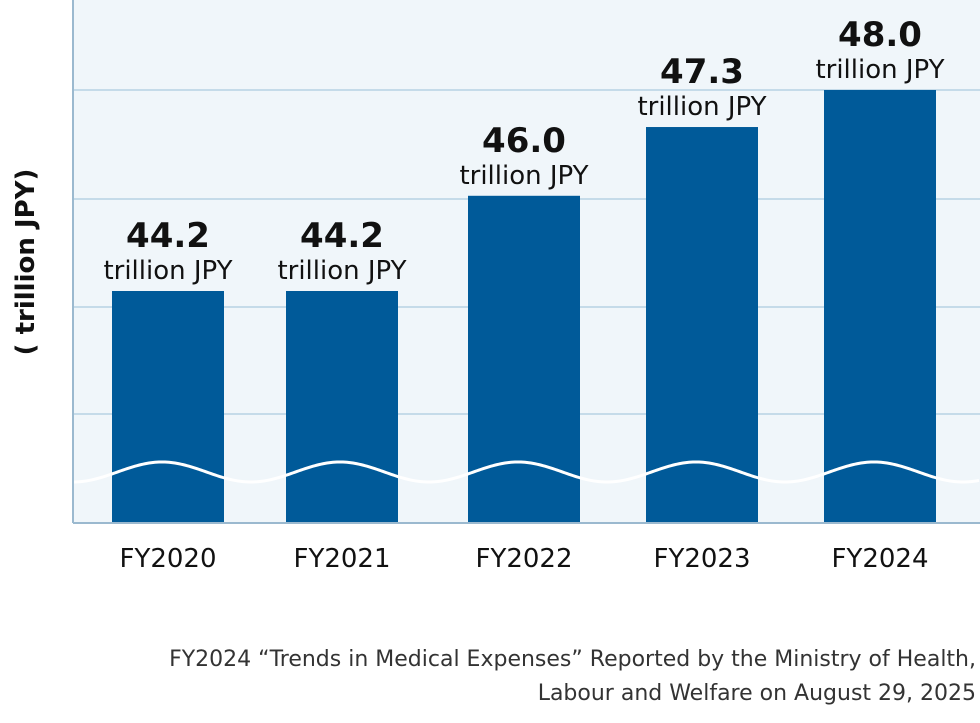 The image size is (980, 723). I want to click on x-tick-label: FY2022, so click(523, 559).